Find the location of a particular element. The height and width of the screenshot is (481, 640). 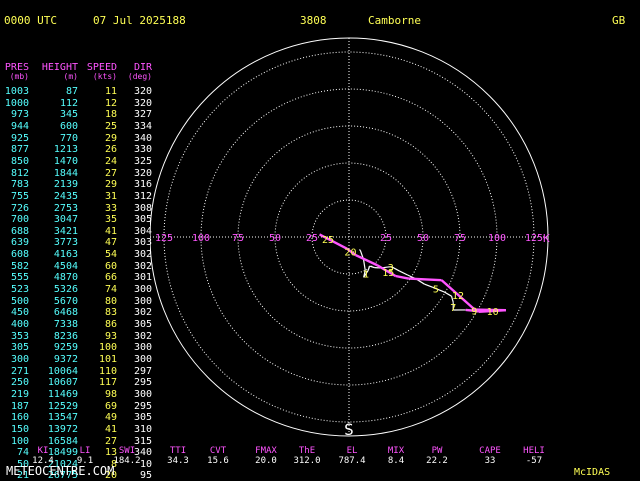

cell-pres: 726 is located at coordinates (14, 208).